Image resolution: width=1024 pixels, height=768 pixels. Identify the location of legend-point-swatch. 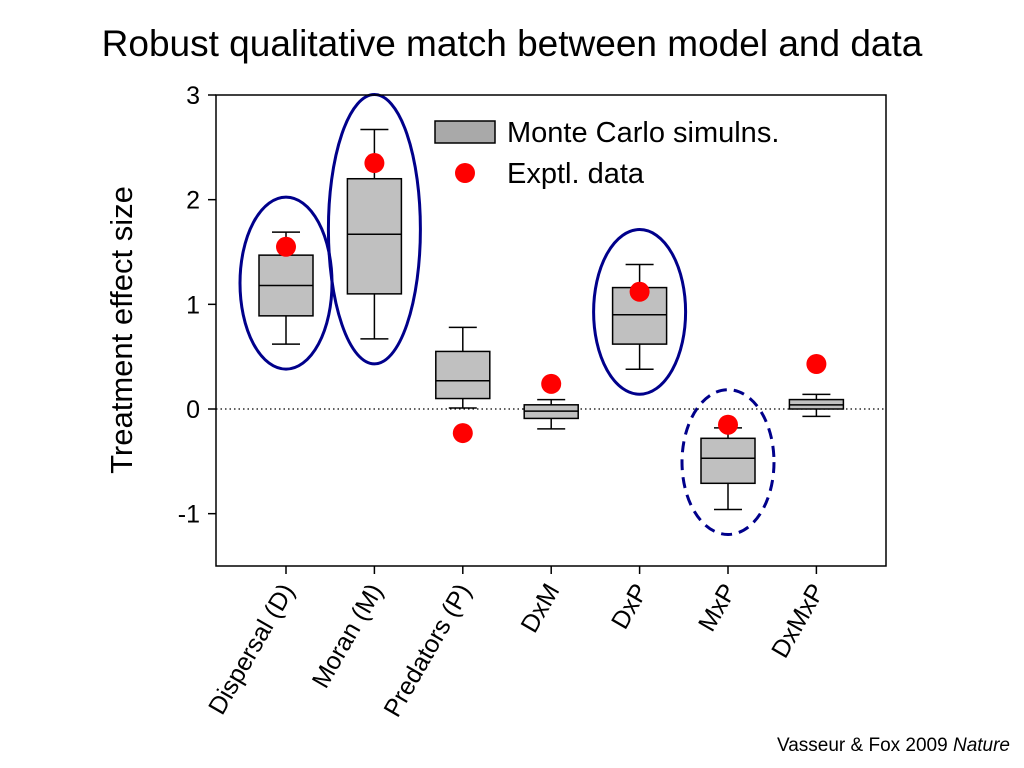
(465, 173).